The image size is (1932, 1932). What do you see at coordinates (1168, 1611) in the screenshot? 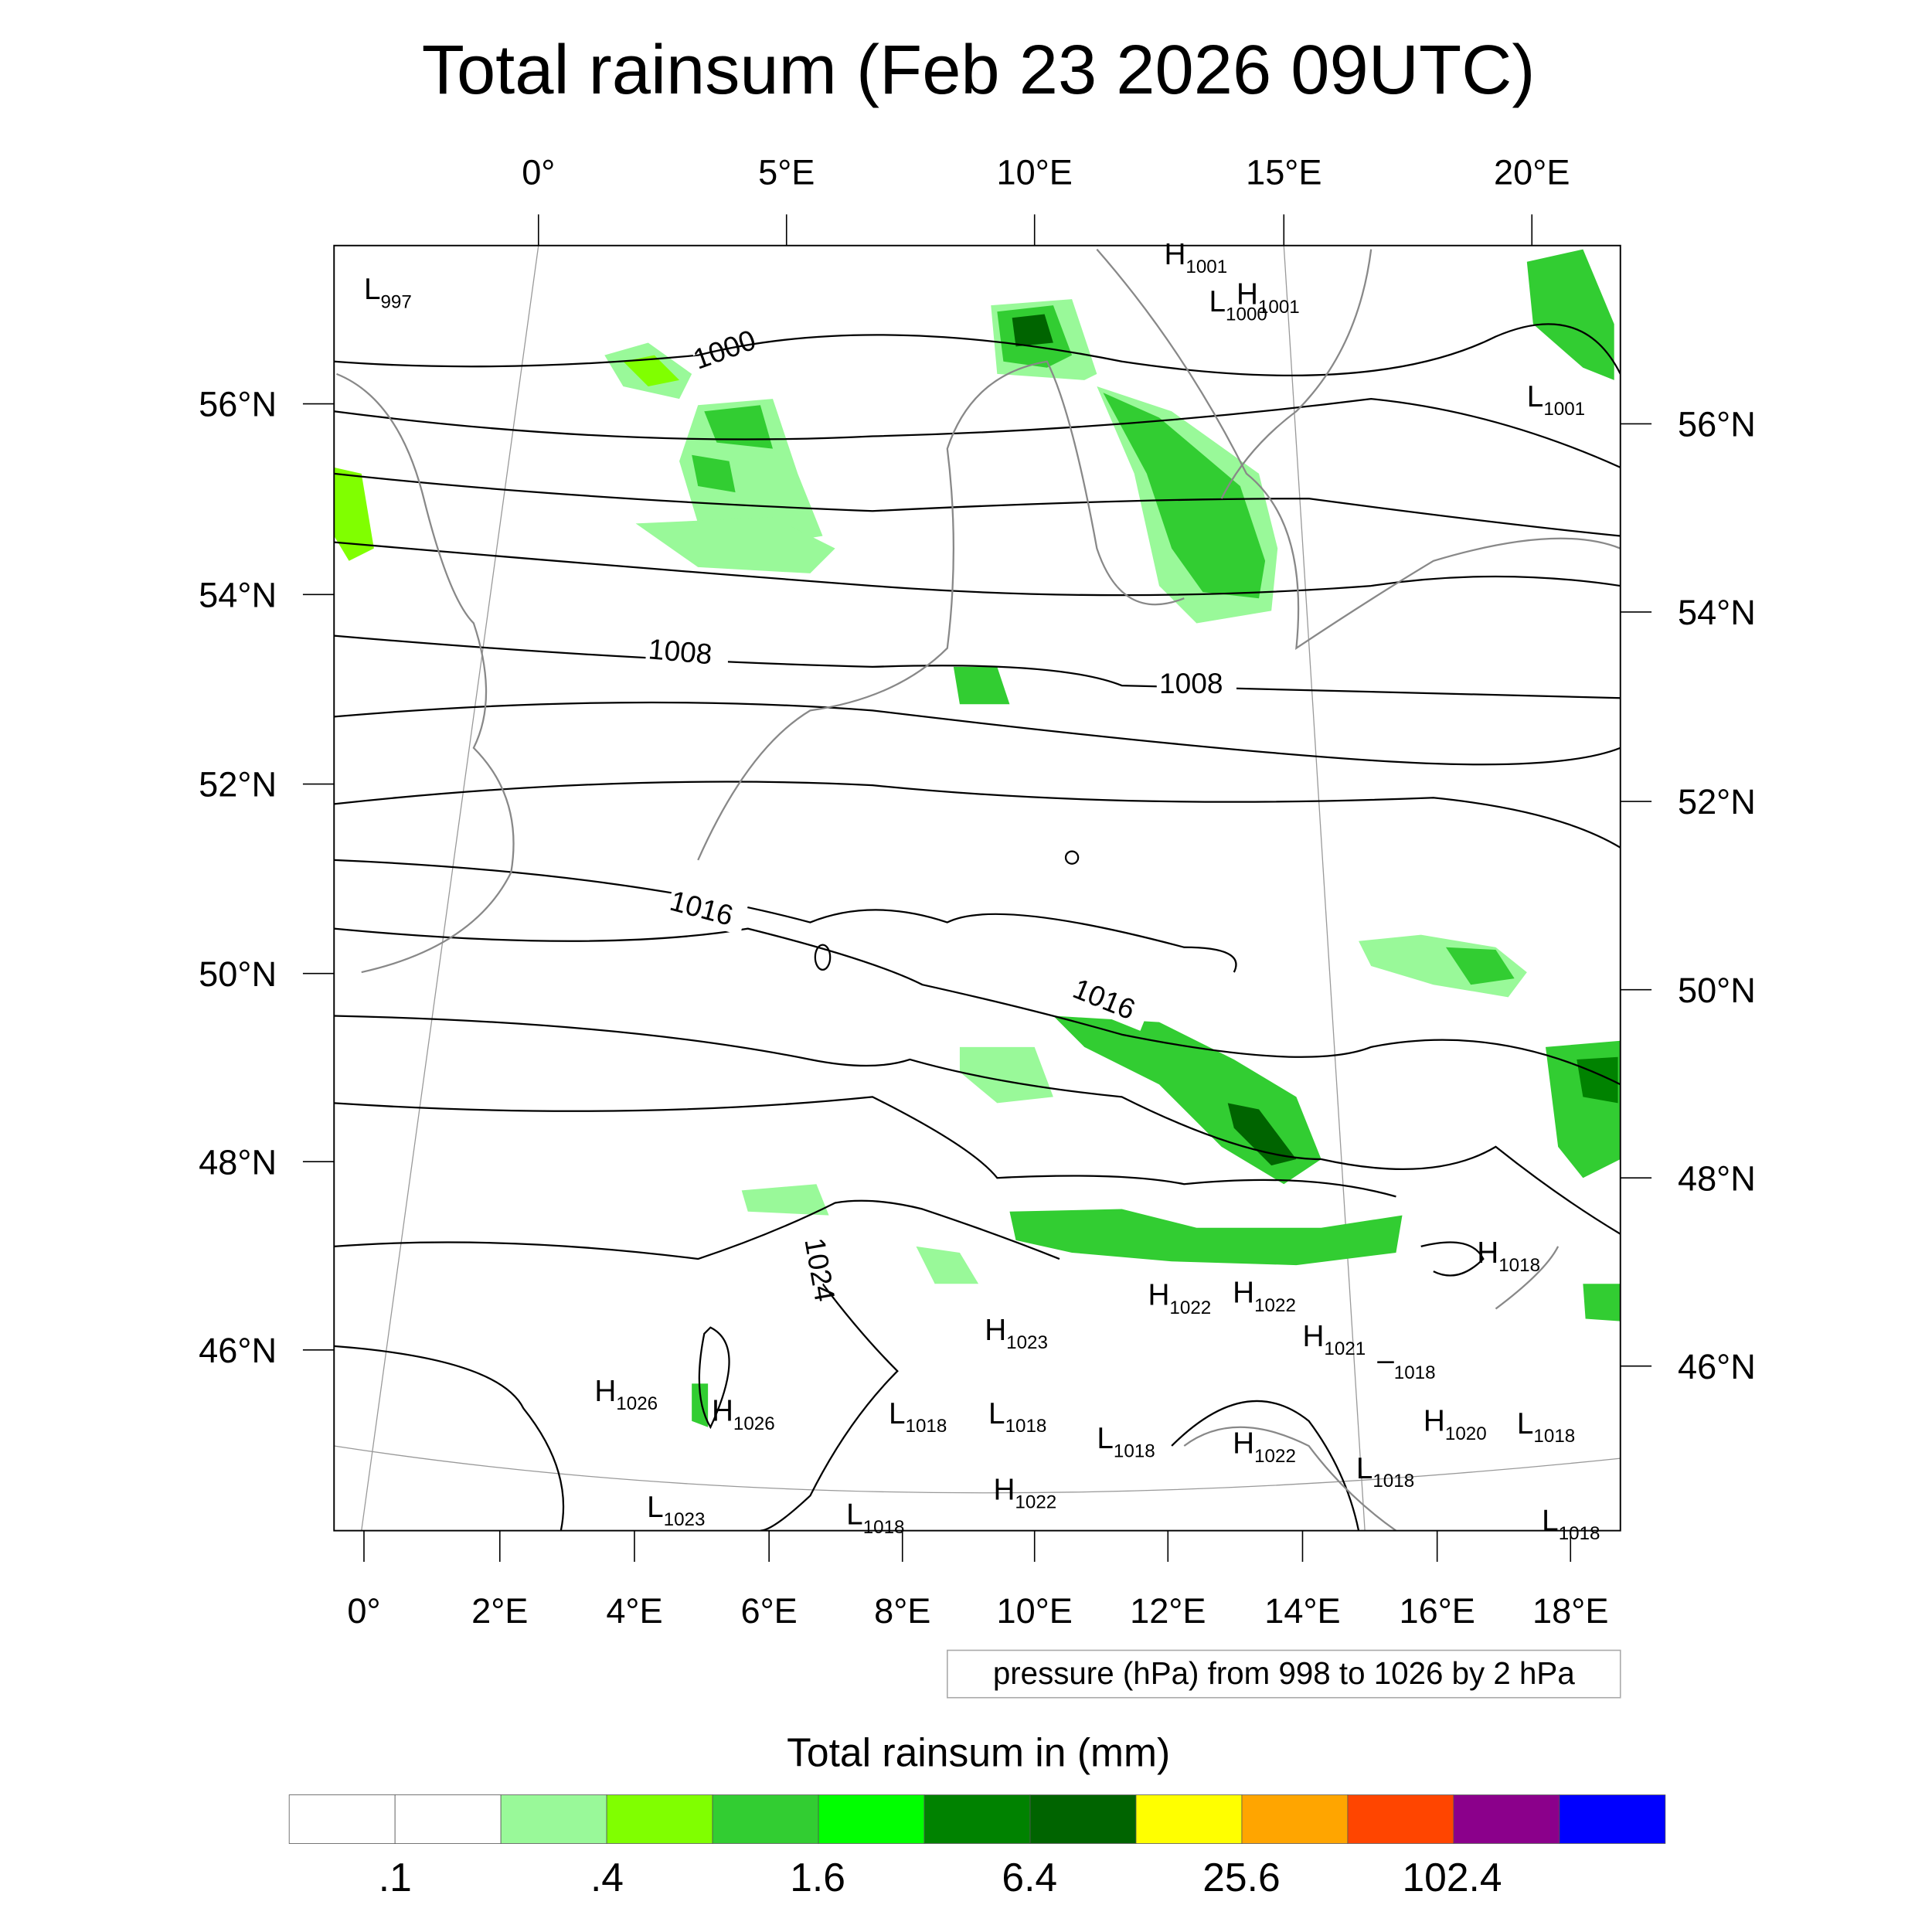
I see `tick-label: 12°E` at bounding box center [1168, 1611].